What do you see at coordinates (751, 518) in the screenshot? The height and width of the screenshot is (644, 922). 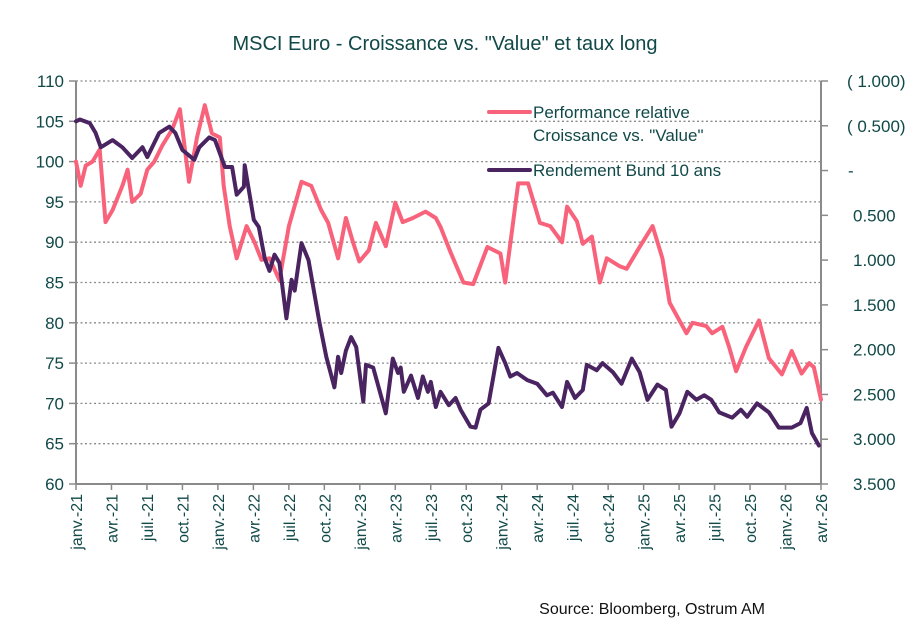 I see `x-tick-label: oct.-25` at bounding box center [751, 518].